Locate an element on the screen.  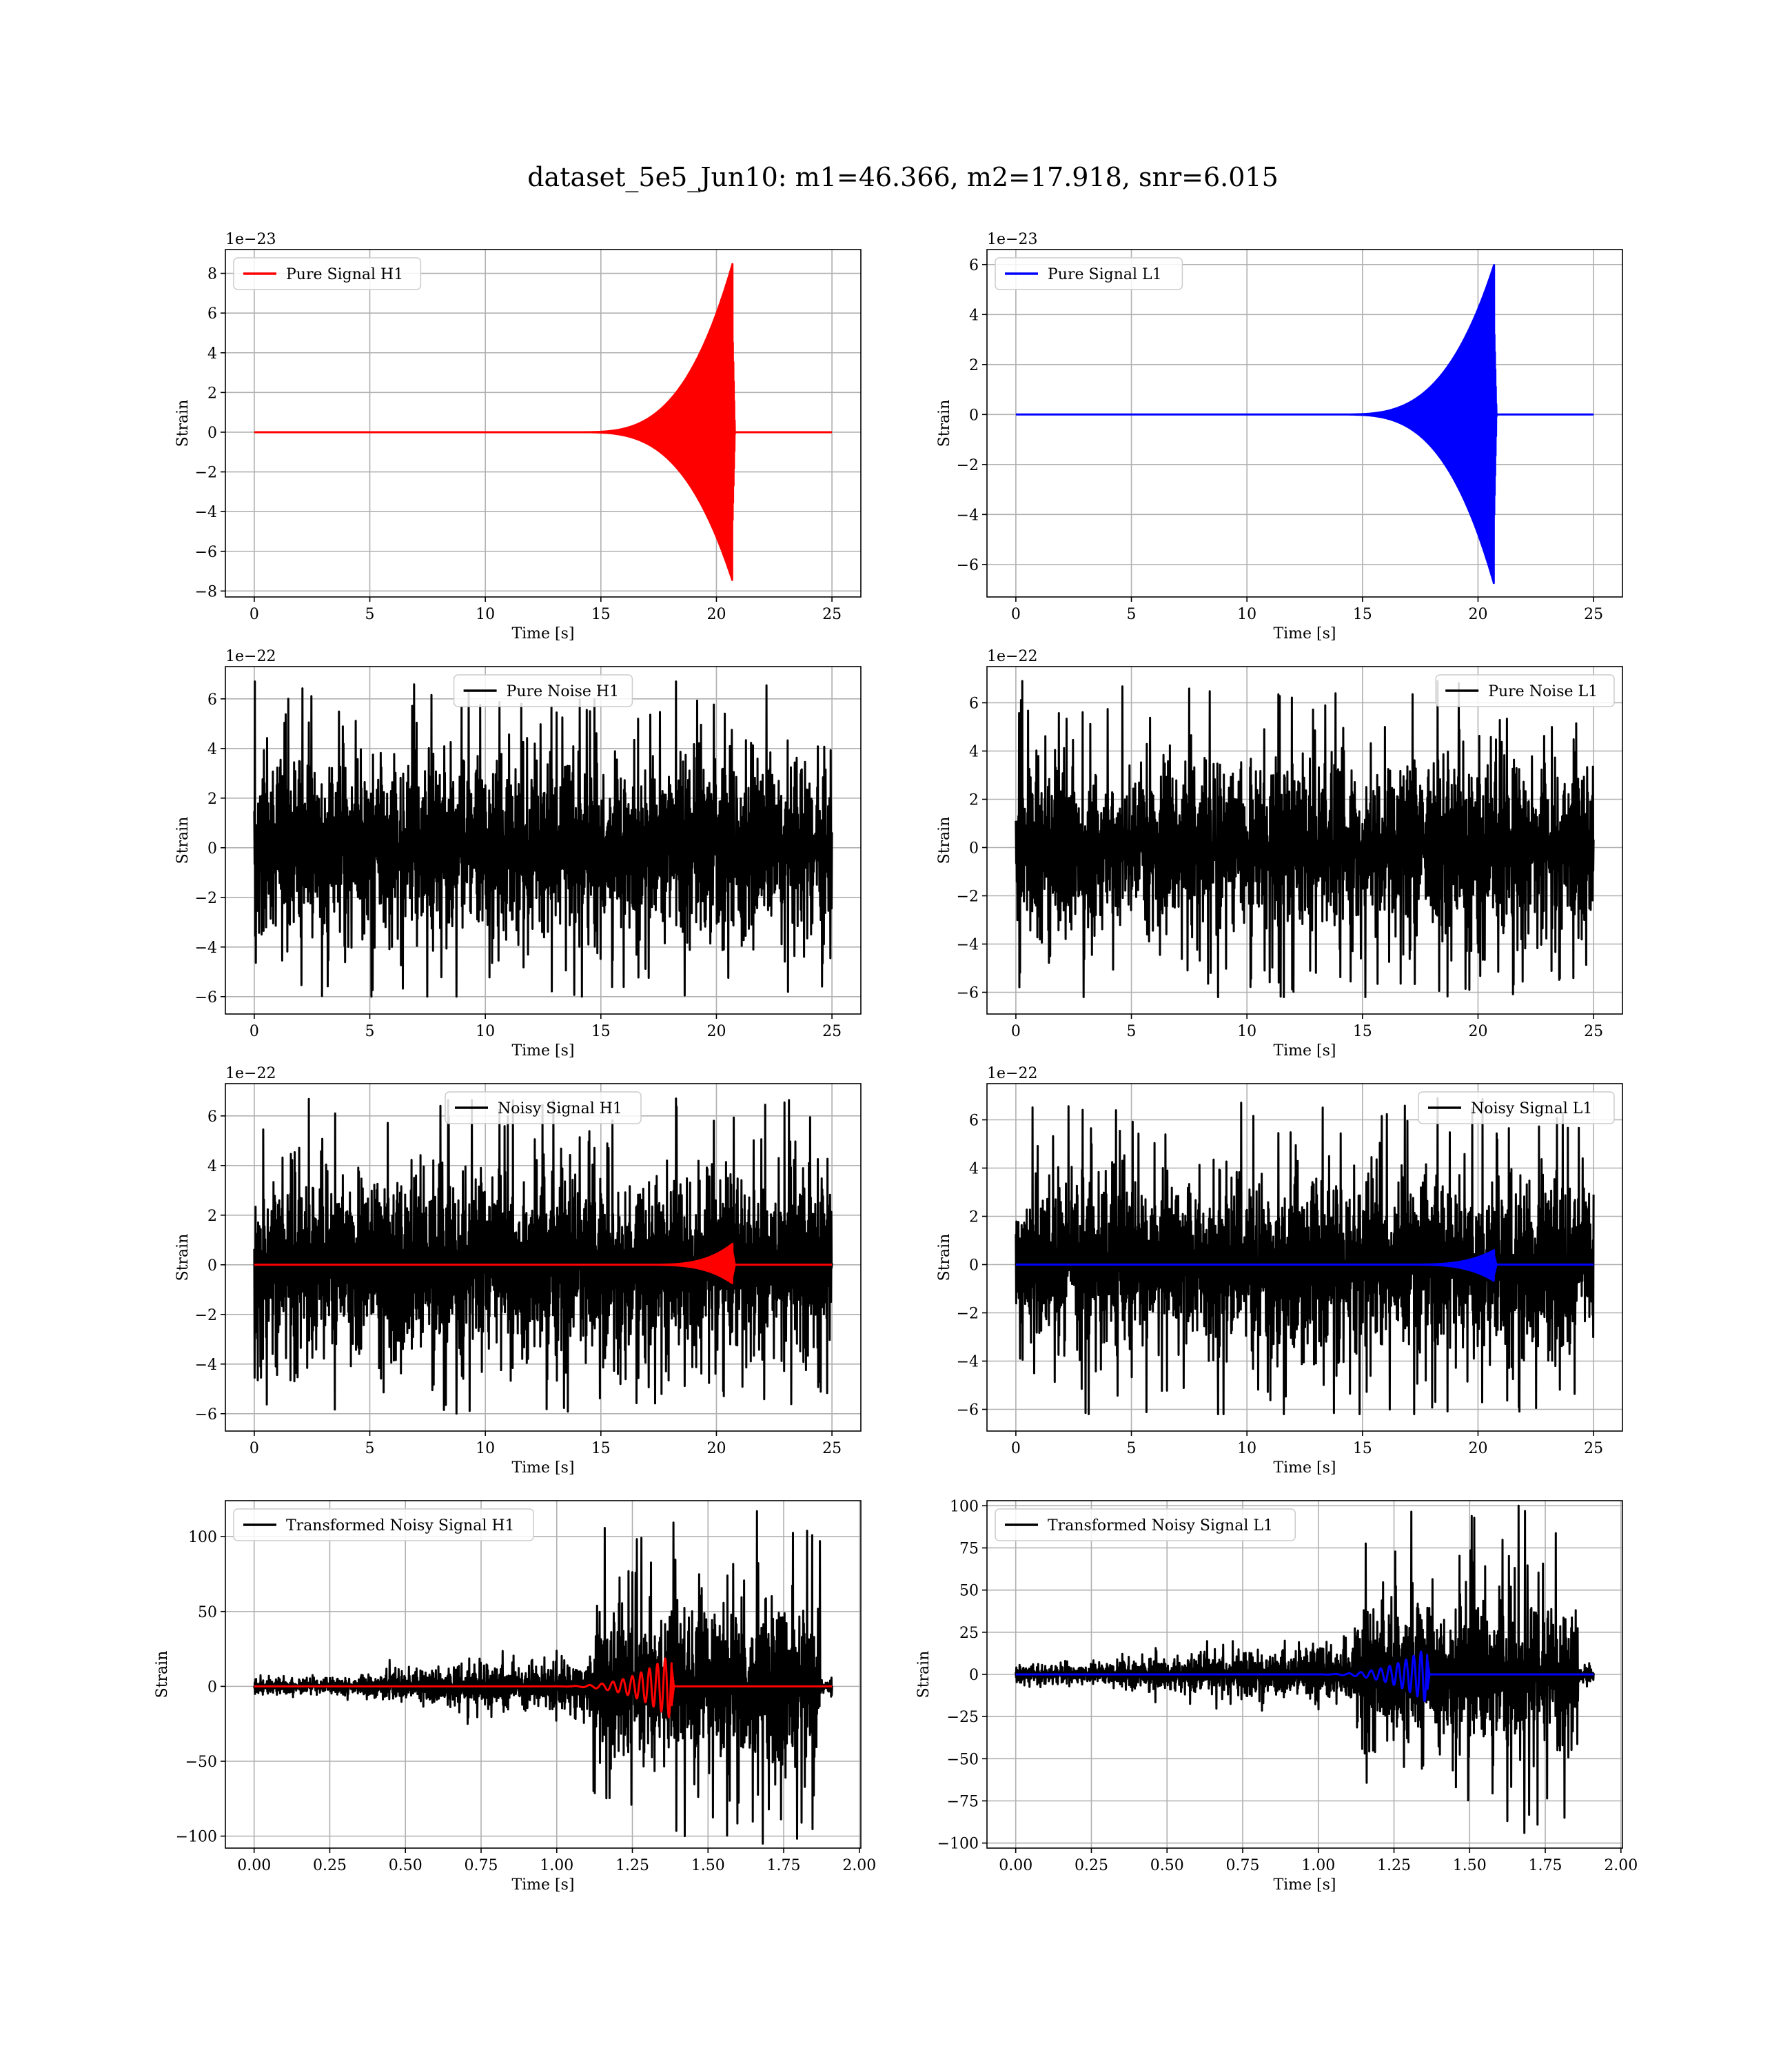
x-tick-label: 2.00 is located at coordinates (859, 1865).